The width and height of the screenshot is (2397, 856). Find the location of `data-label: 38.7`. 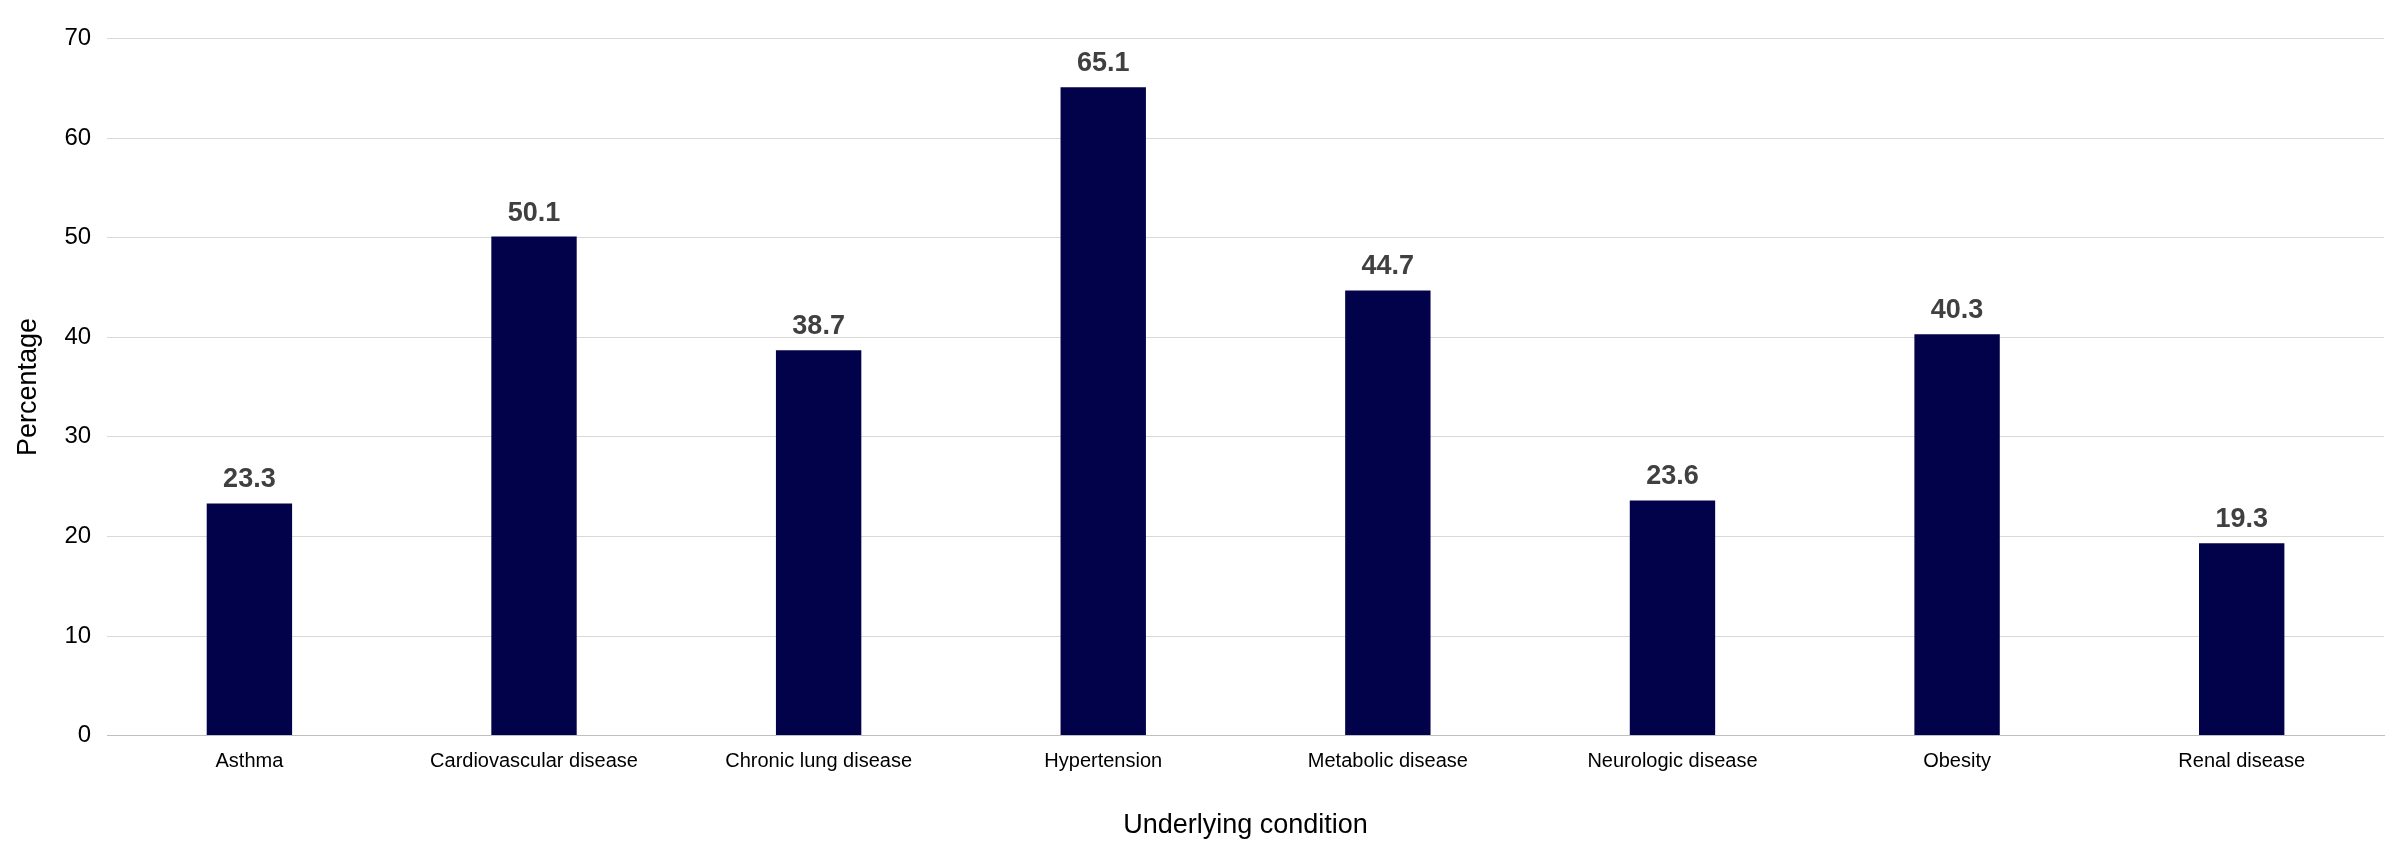

data-label: 38.7 is located at coordinates (818, 325).